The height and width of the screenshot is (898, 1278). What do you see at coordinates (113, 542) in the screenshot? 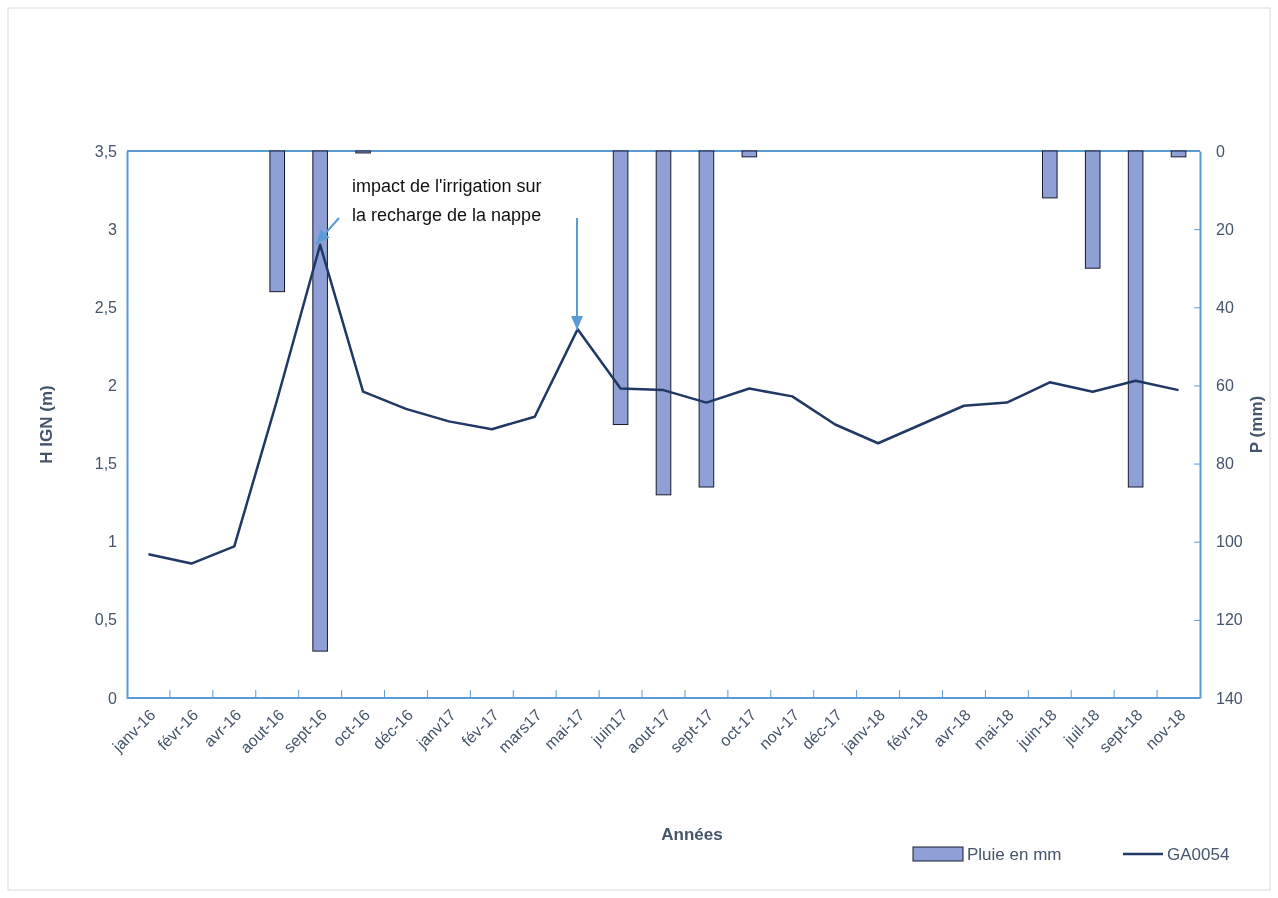
I see `y-tick-label: 1` at bounding box center [113, 542].